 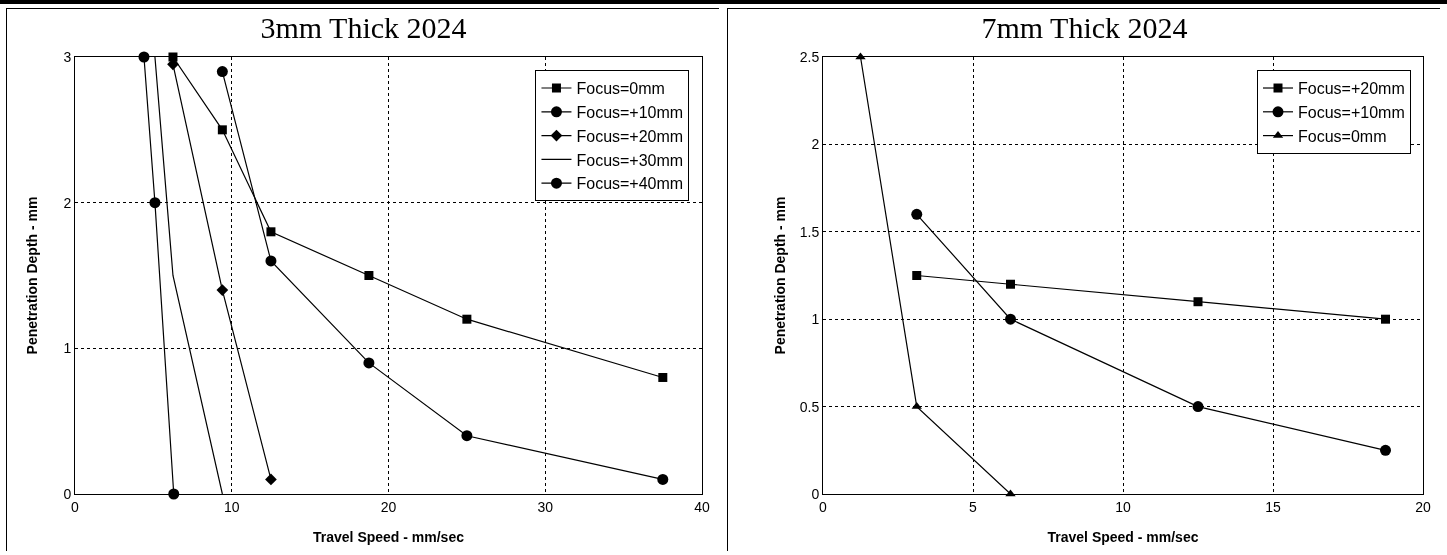 I want to click on y-tick-label: 3, so click(x=67, y=56).